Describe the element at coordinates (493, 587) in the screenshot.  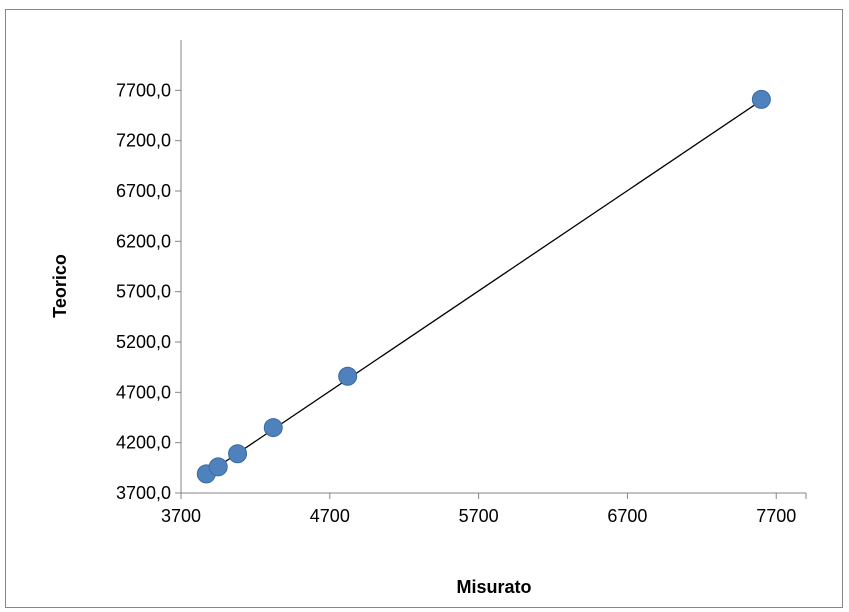
I see `x-axis-title: Misurato` at that location.